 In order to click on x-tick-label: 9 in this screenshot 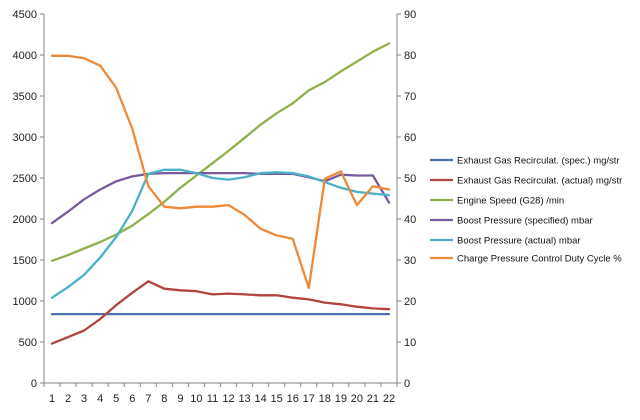, I will do `click(180, 399)`.